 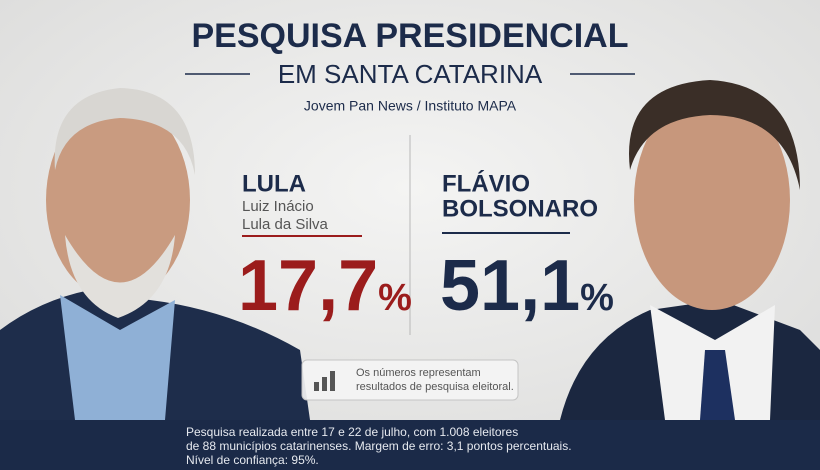 I want to click on footer-bar, so click(x=410, y=445).